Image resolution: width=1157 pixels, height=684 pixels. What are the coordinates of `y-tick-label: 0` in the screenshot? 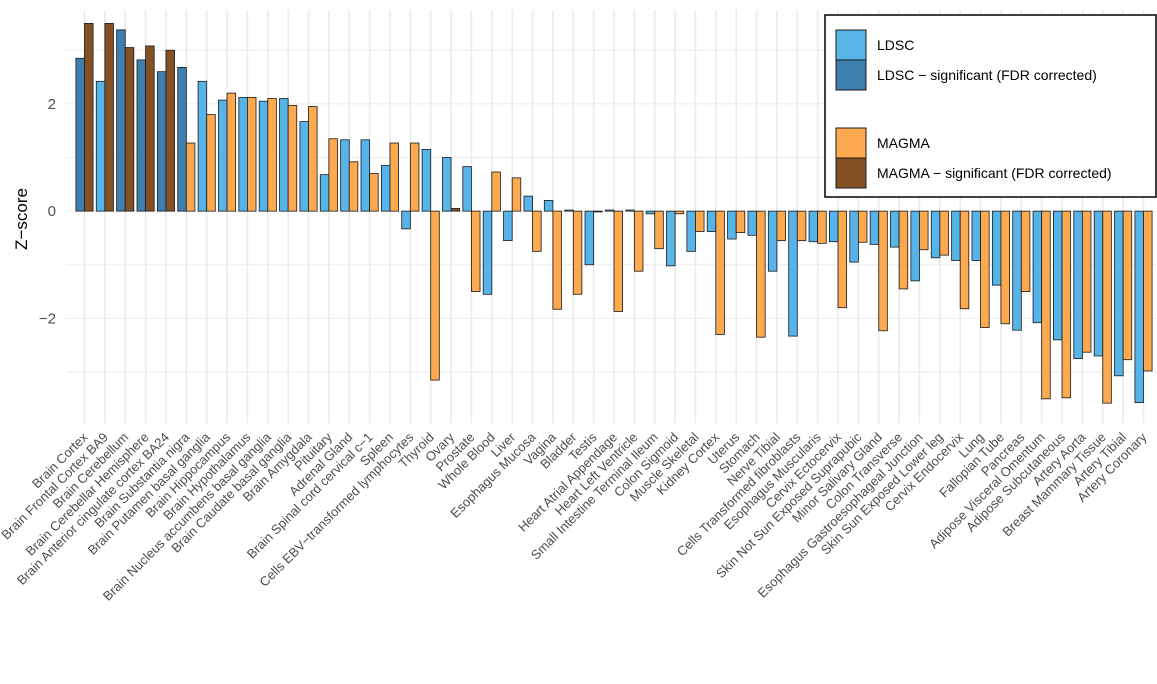 It's located at (52, 211).